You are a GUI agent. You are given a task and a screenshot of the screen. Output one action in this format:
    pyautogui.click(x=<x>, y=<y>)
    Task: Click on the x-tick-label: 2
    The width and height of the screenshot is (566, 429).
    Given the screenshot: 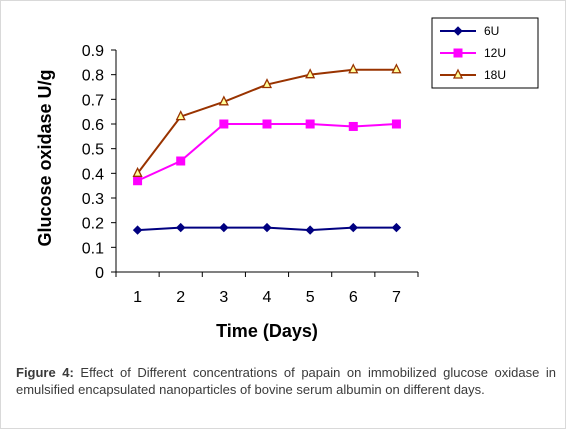 What is the action you would take?
    pyautogui.click(x=180, y=297)
    